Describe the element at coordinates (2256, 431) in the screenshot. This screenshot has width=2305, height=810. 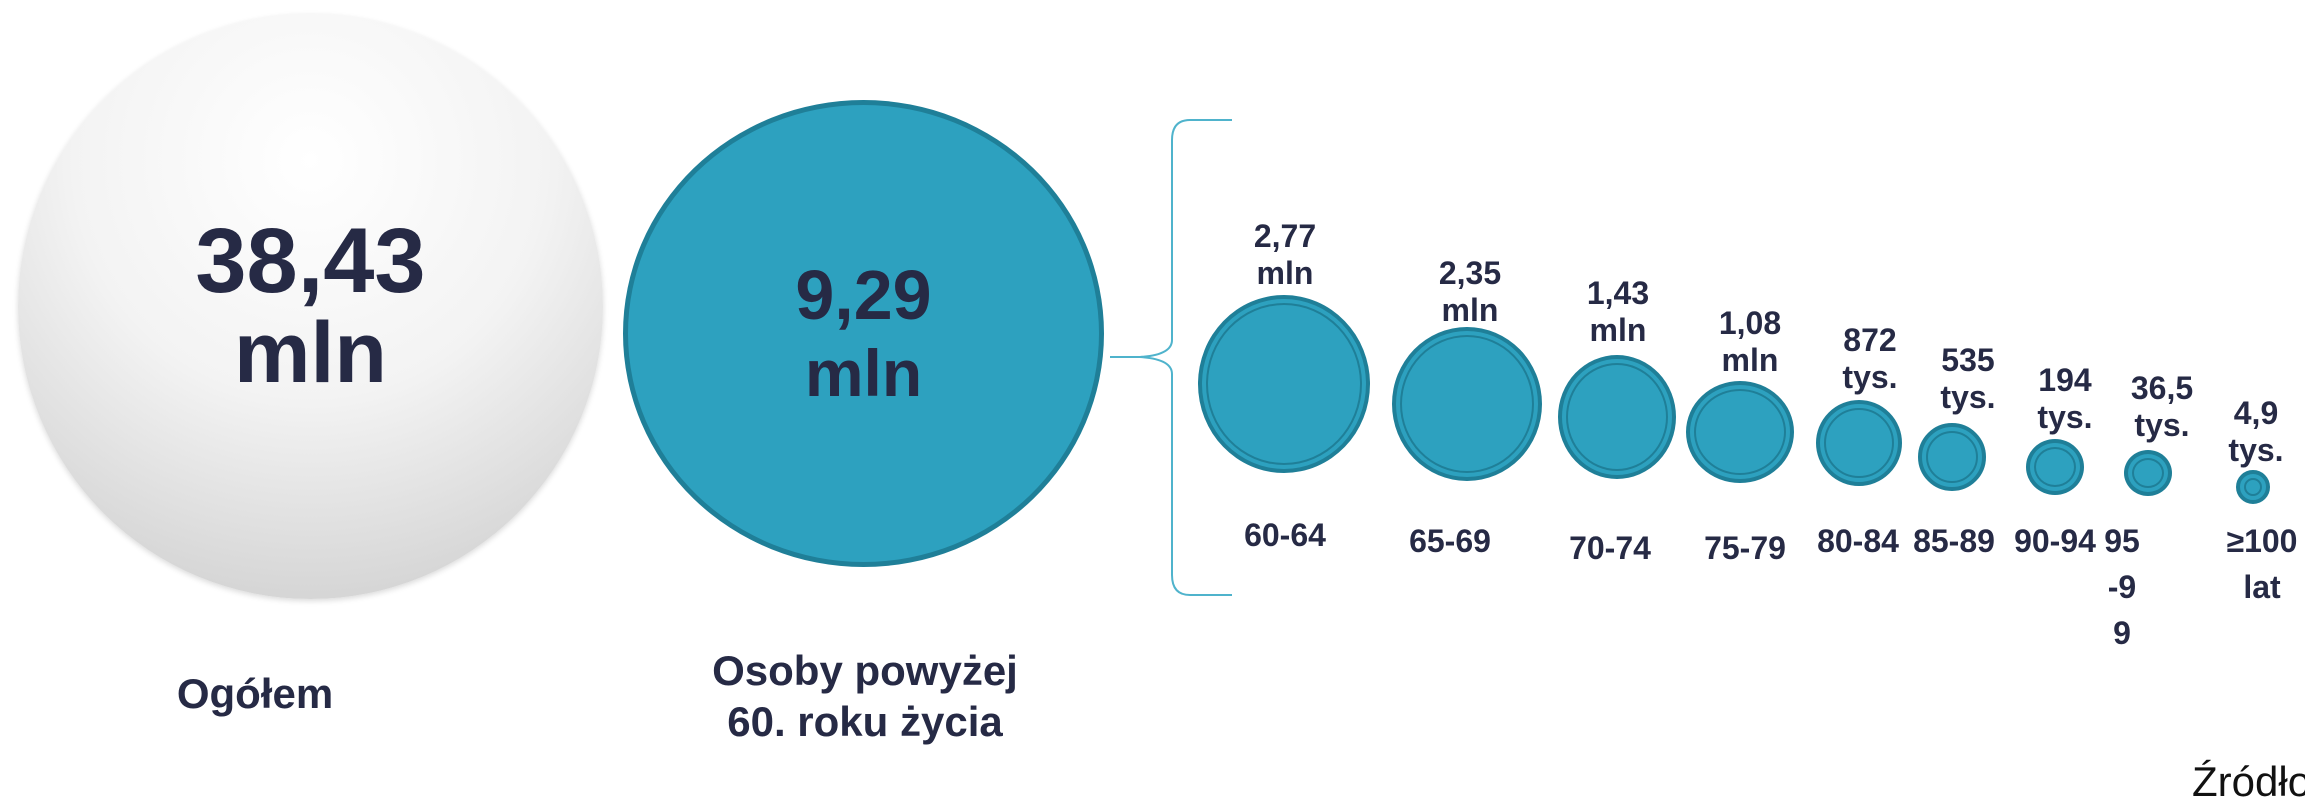
I see `value-label: 4,9 tys.` at that location.